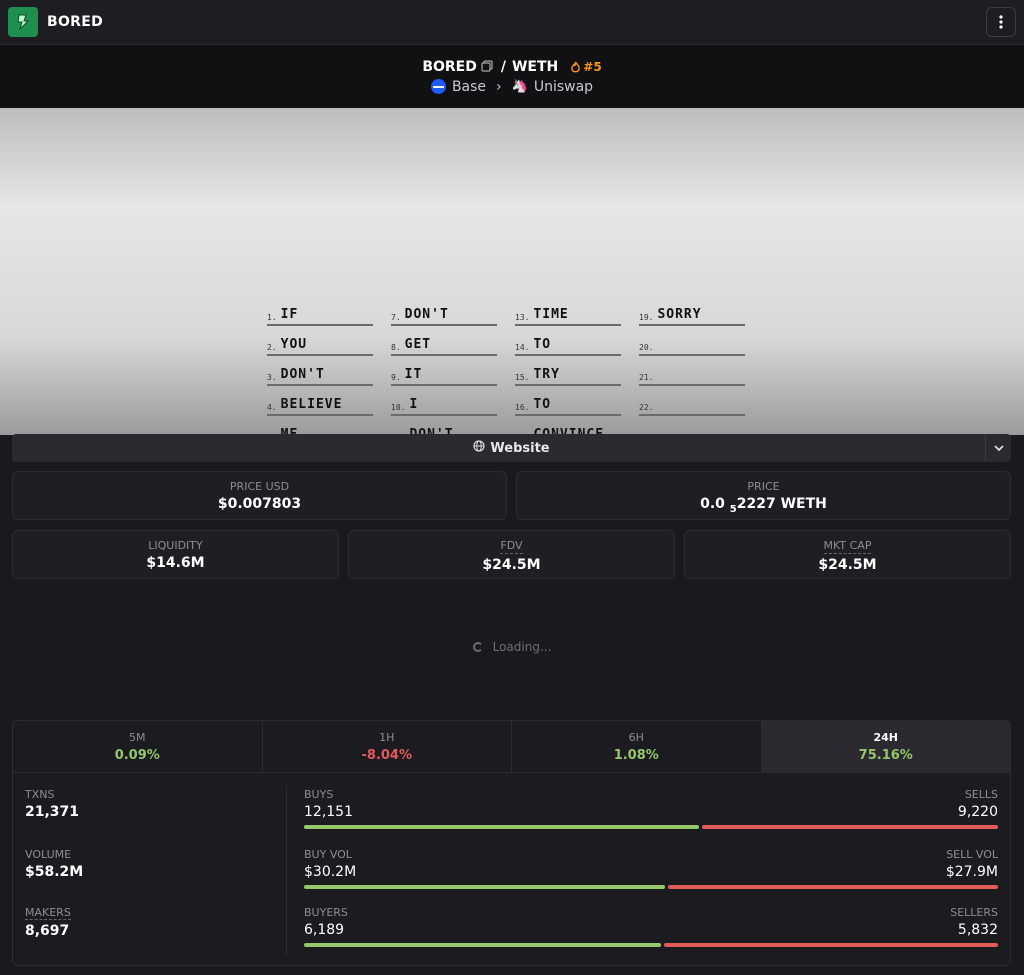 This screenshot has width=1024, height=975. I want to click on buy-vol-label: BUY VOL, so click(328, 854).